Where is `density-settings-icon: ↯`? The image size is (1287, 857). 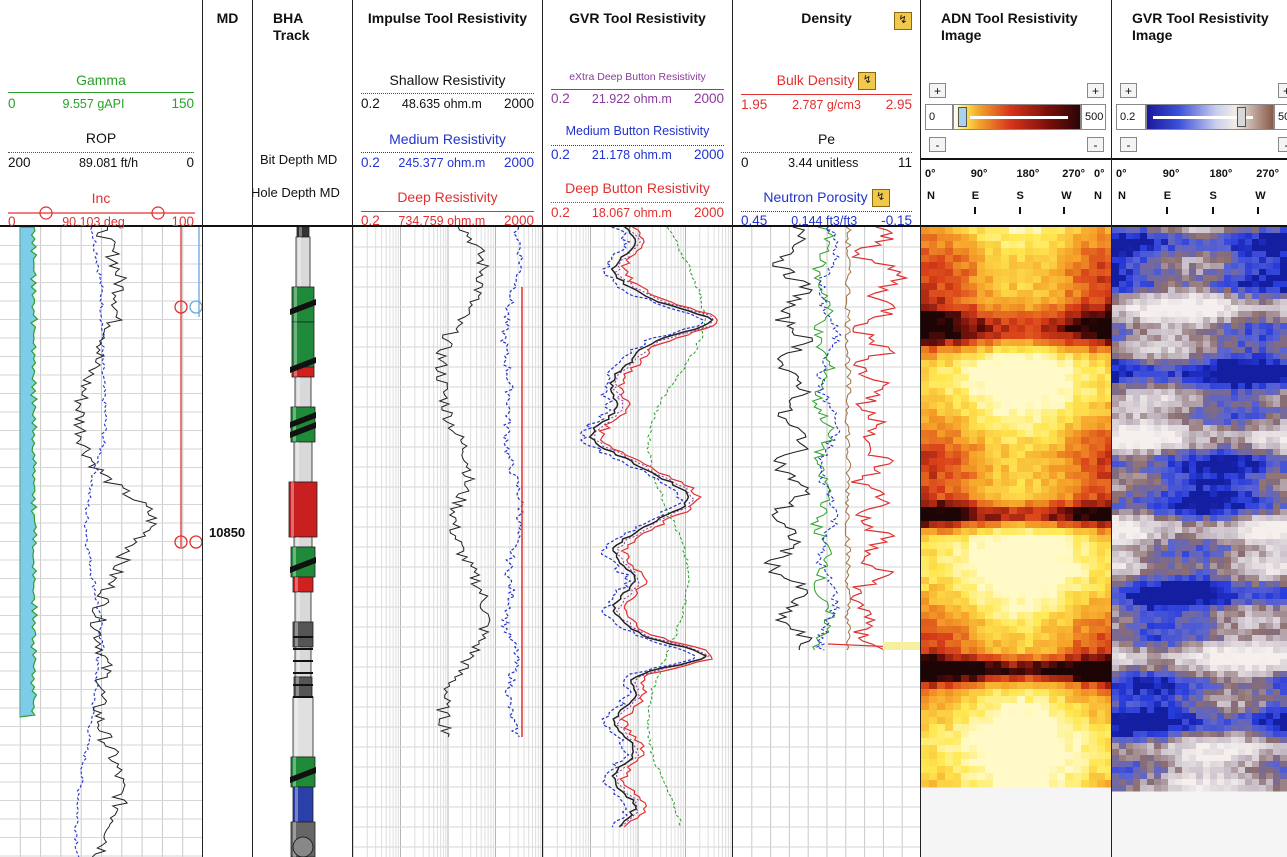
density-settings-icon: ↯ is located at coordinates (903, 21).